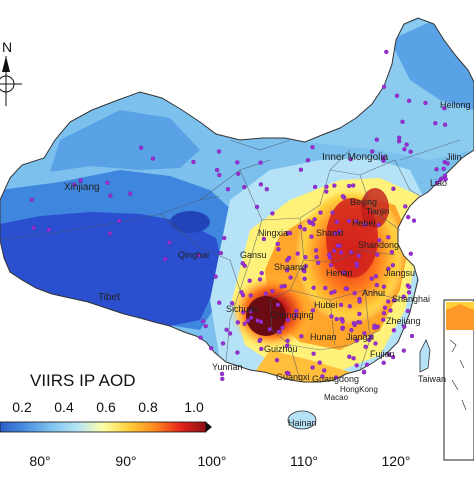 The height and width of the screenshot is (479, 474). I want to click on label-tianjin: Tianjin, so click(377, 211).